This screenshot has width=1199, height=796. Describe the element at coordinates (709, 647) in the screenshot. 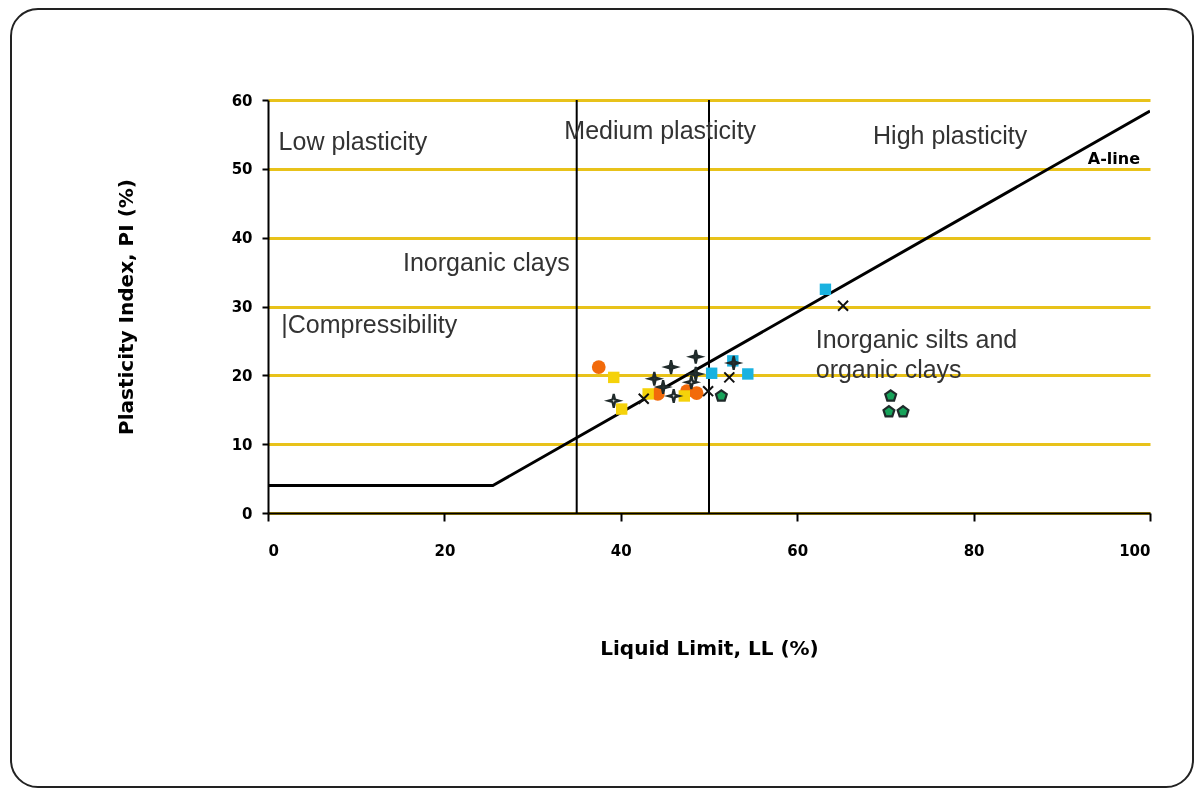

I see `x-axis-title: Liquid Limit, LL (%)` at that location.